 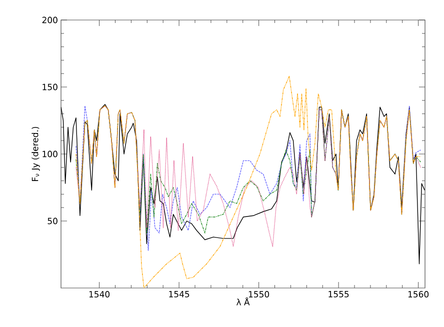 What do you see at coordinates (50, 87) in the screenshot?
I see `y-tick-label: 150` at bounding box center [50, 87].